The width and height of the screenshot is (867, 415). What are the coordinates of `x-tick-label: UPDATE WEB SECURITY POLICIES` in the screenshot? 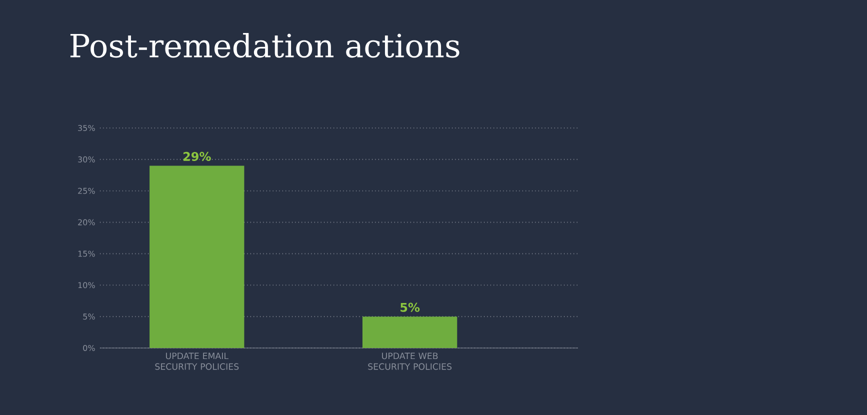 It's located at (410, 361).